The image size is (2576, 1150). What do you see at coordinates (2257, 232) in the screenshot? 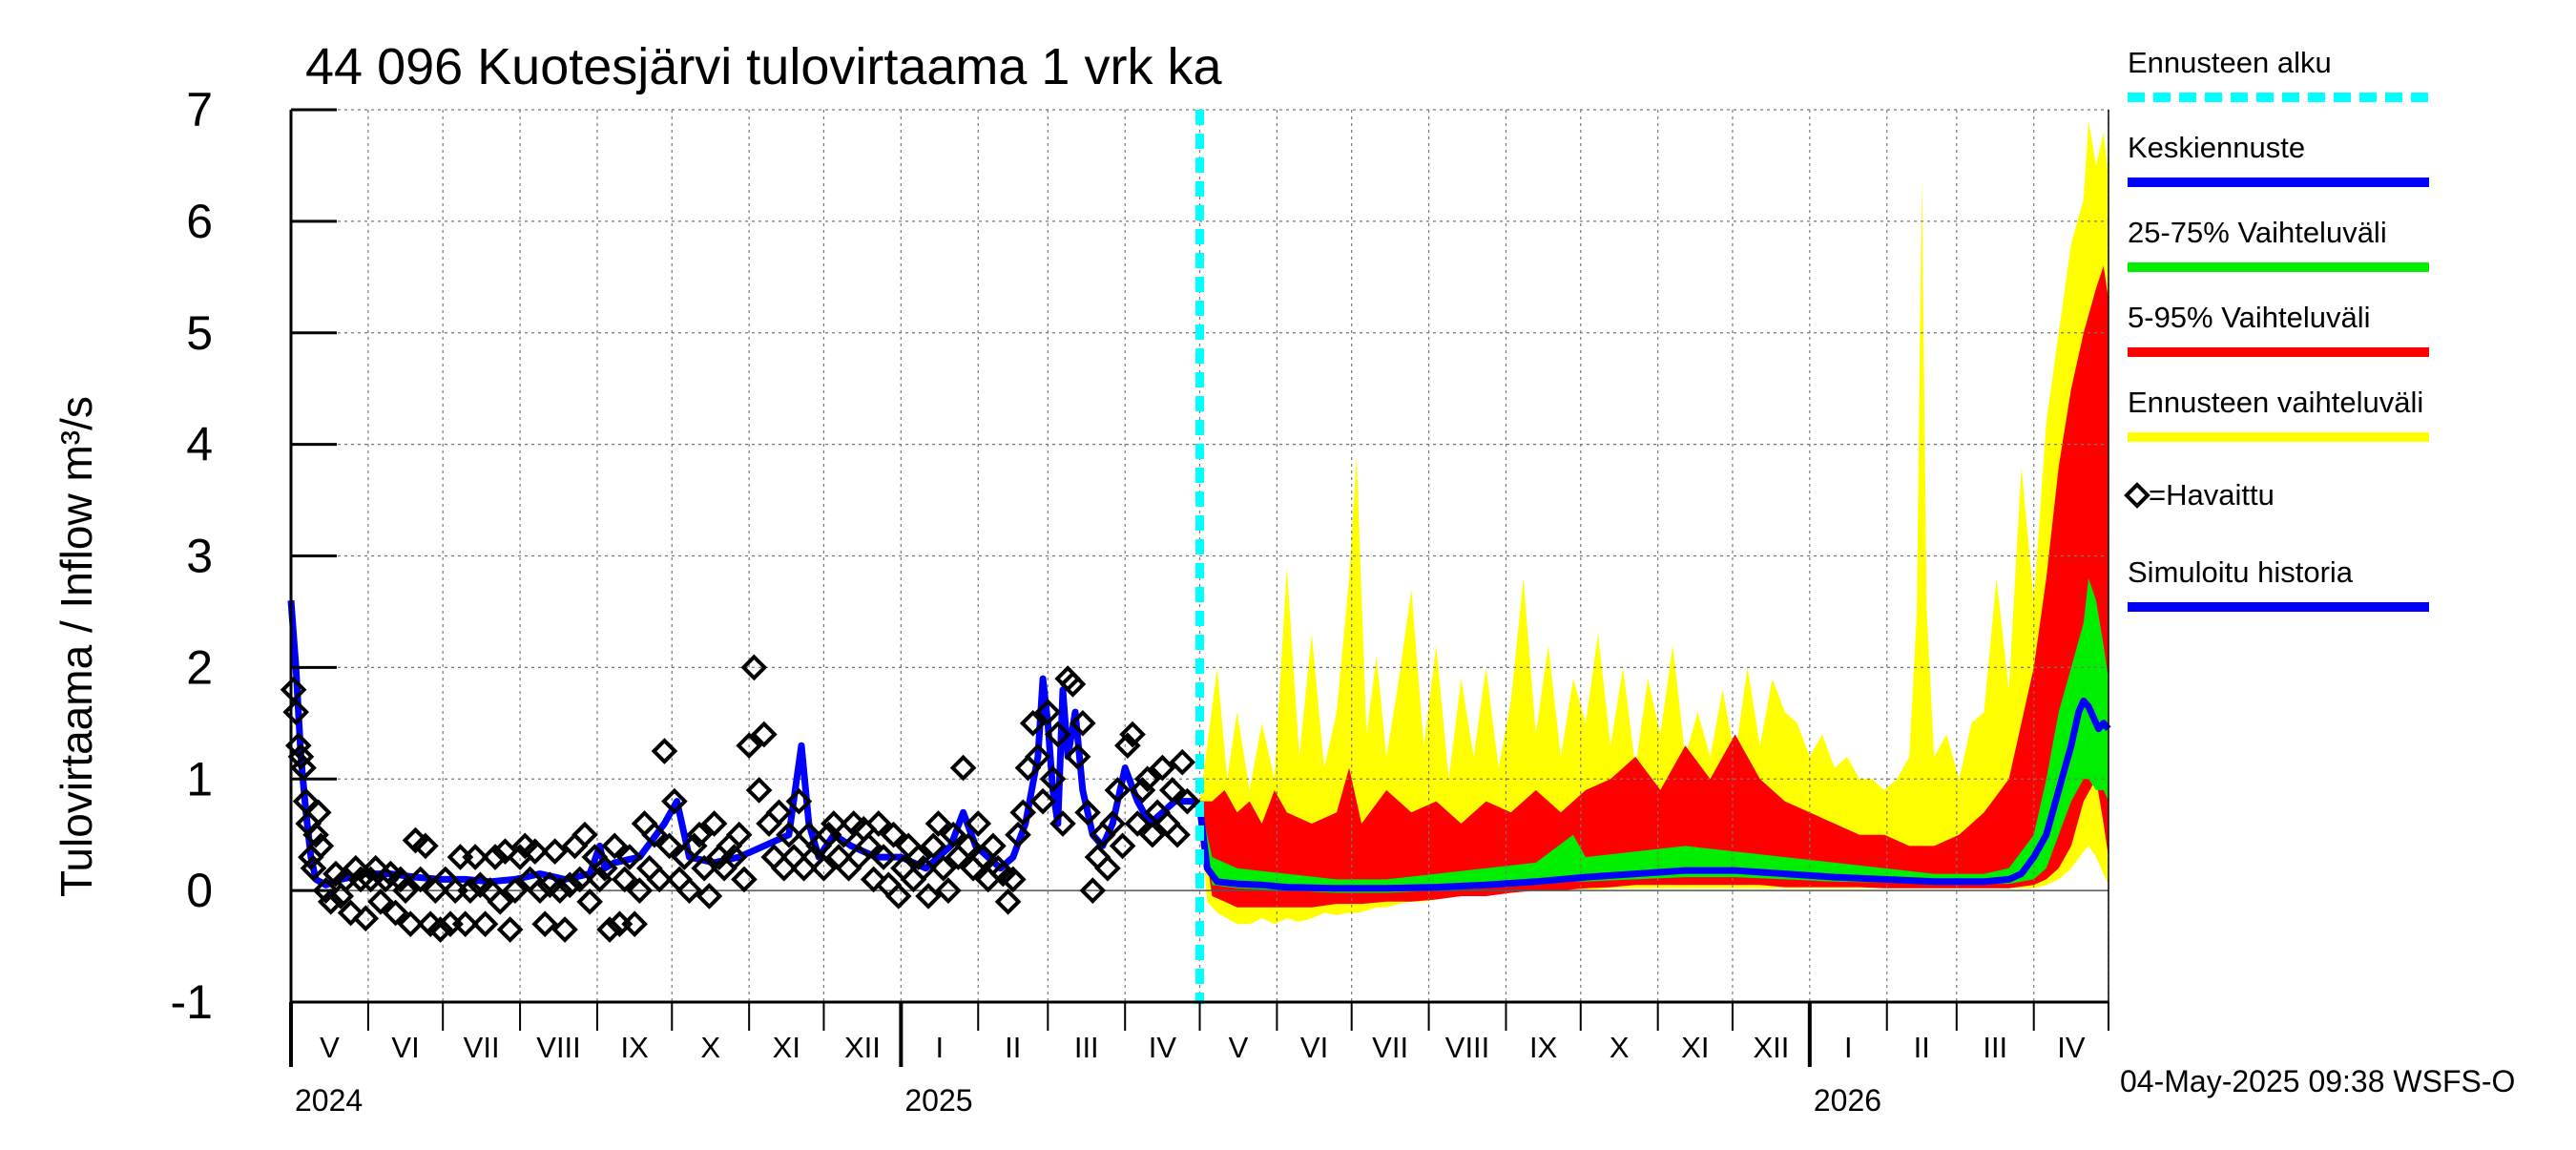
I see `legend-label: 25-75% Vaihteluväli` at bounding box center [2257, 232].